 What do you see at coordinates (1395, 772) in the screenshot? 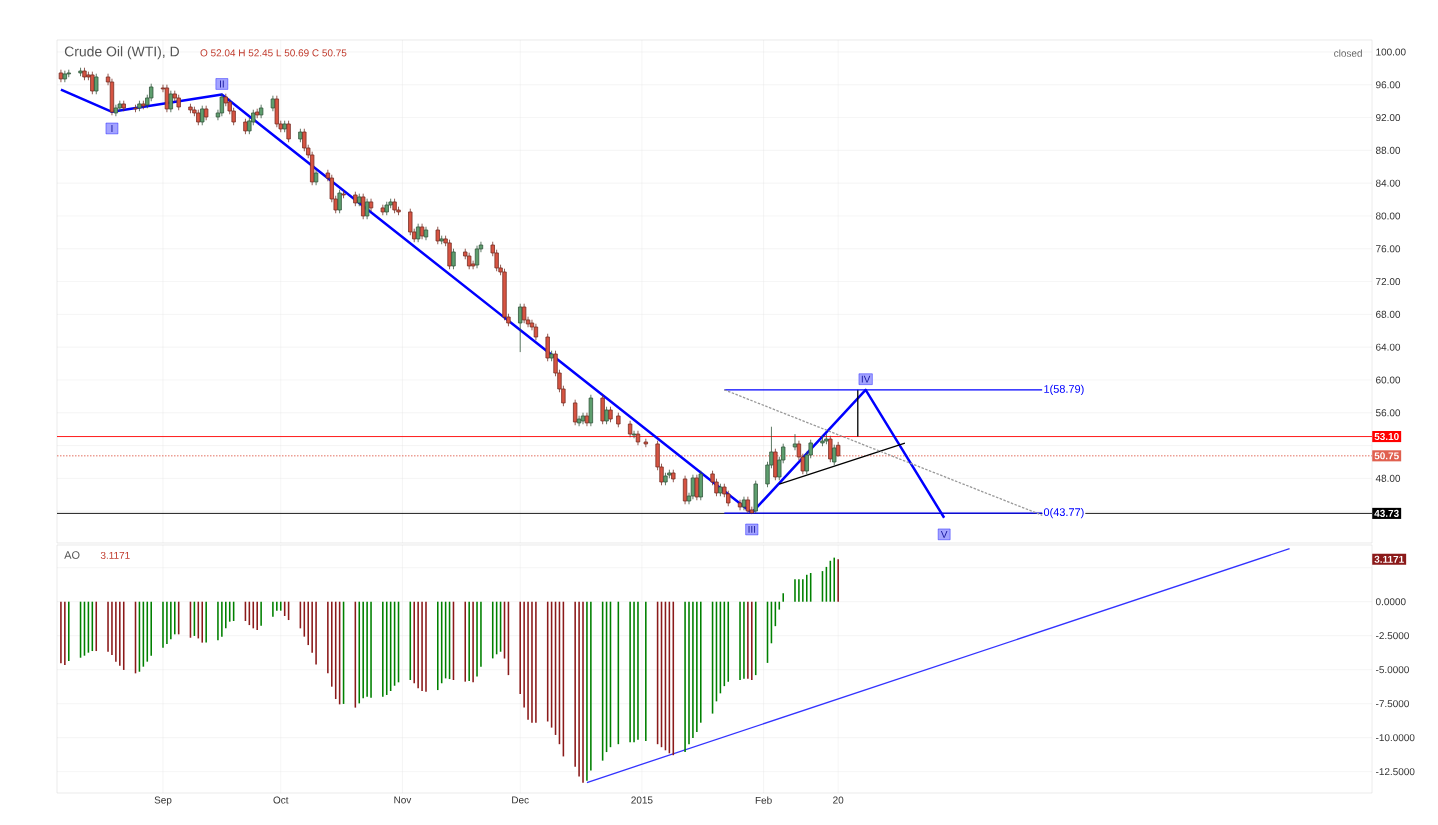
I see `y-tick-label: -12.5000` at bounding box center [1395, 772].